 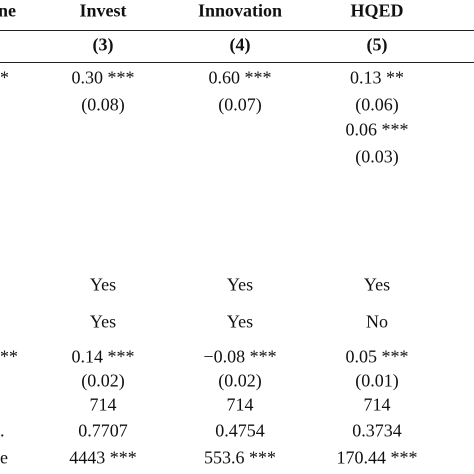 I want to click on table-cell: (0.06), so click(x=377, y=104).